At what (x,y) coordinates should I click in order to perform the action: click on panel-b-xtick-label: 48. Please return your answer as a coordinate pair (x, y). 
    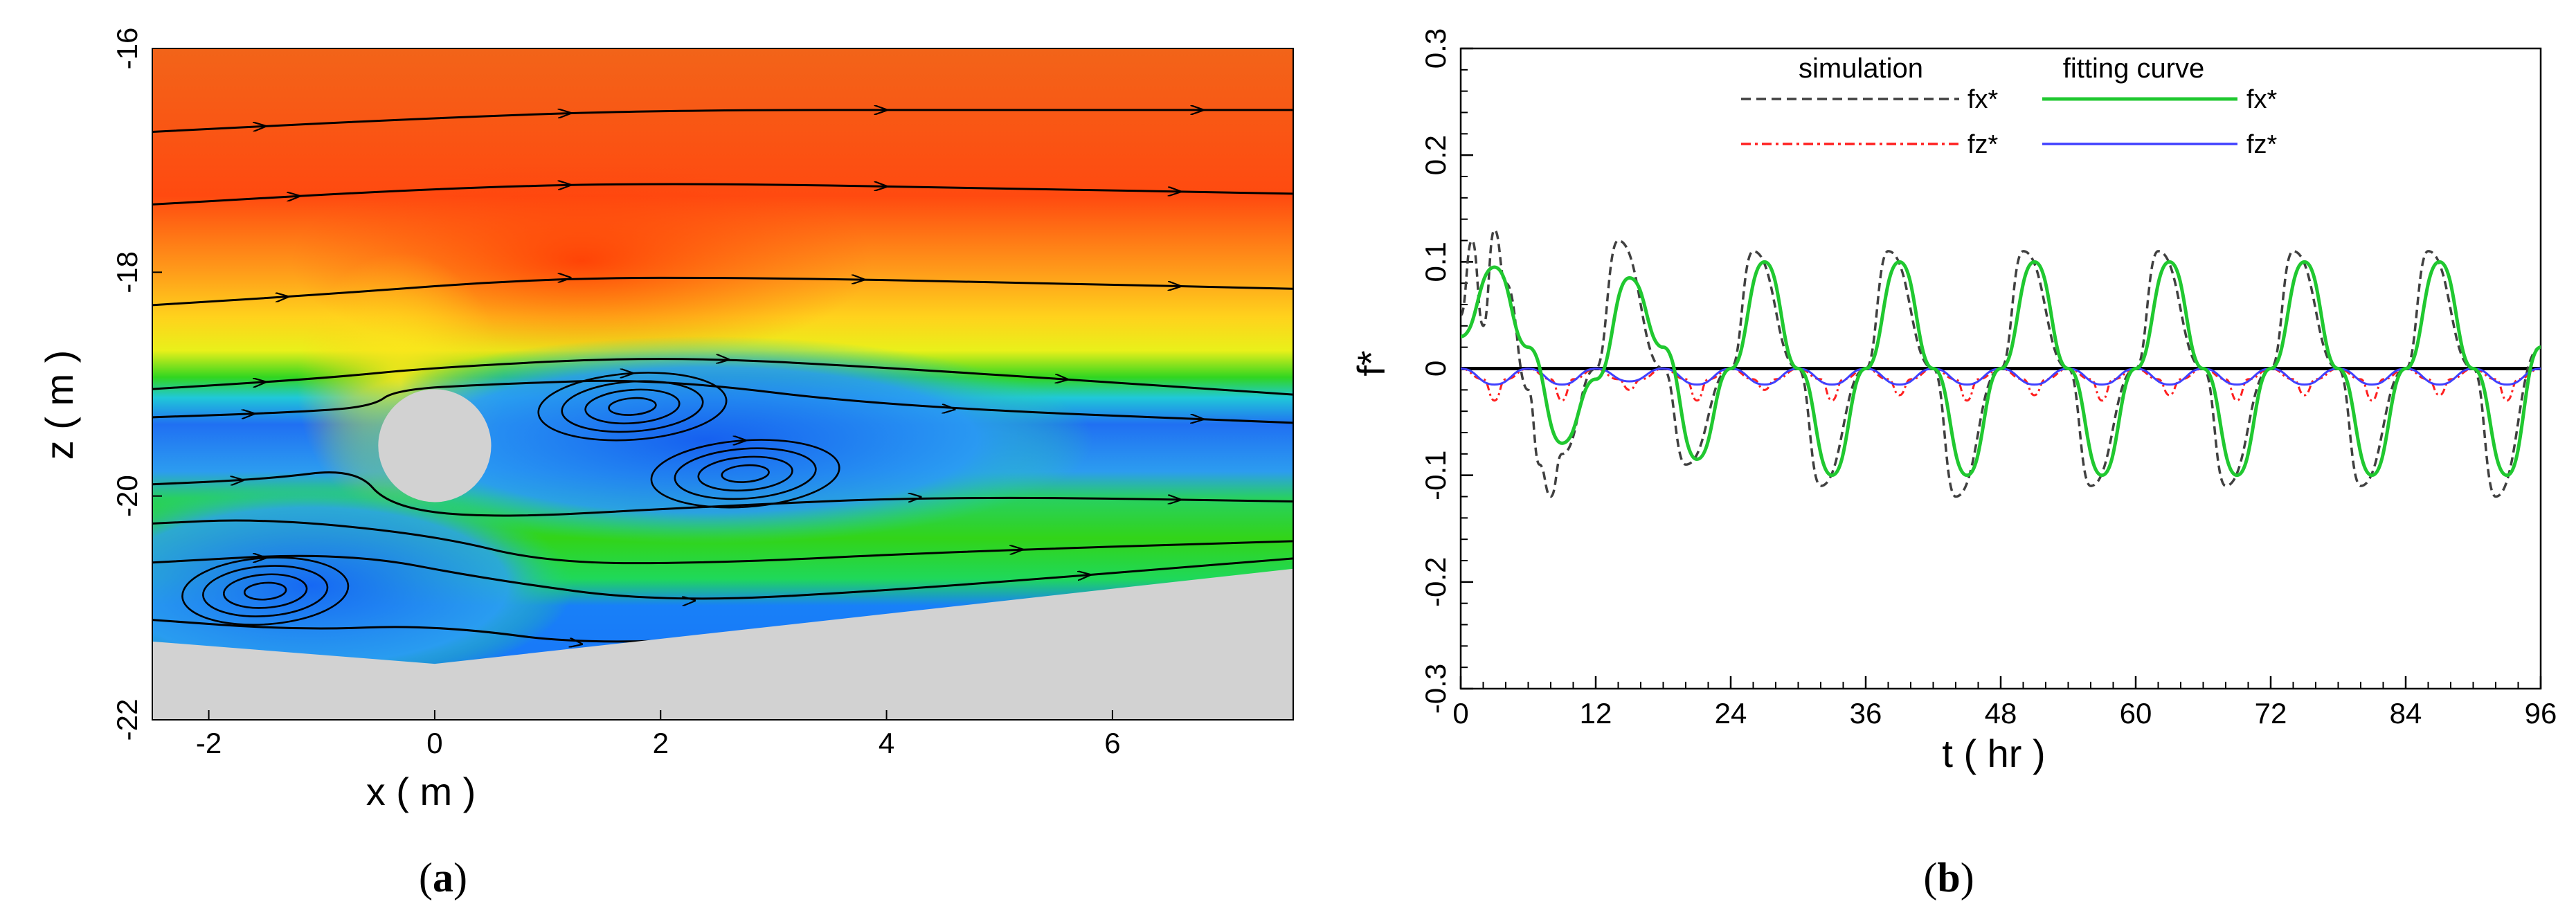
    Looking at the image, I should click on (2001, 713).